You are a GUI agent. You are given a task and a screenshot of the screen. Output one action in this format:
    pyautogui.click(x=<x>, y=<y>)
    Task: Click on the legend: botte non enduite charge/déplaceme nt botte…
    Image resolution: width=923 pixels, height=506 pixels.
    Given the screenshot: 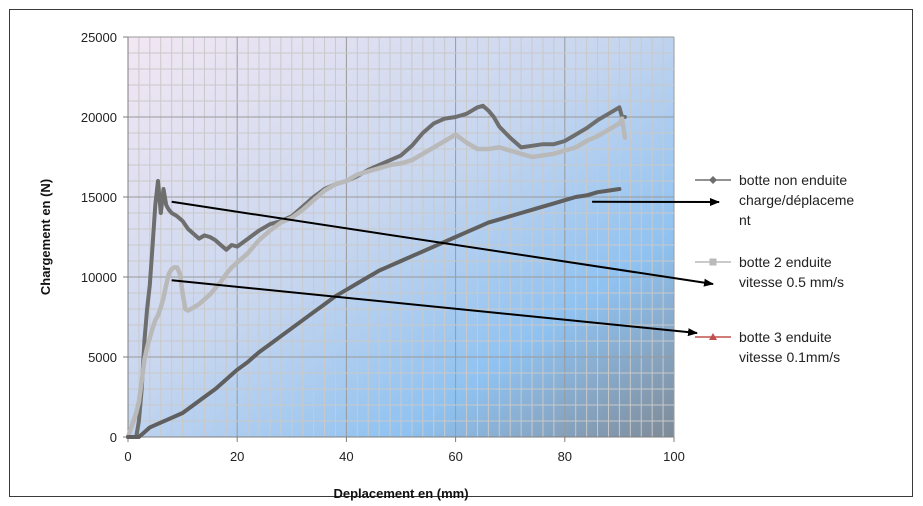 What is the action you would take?
    pyautogui.click(x=774, y=268)
    